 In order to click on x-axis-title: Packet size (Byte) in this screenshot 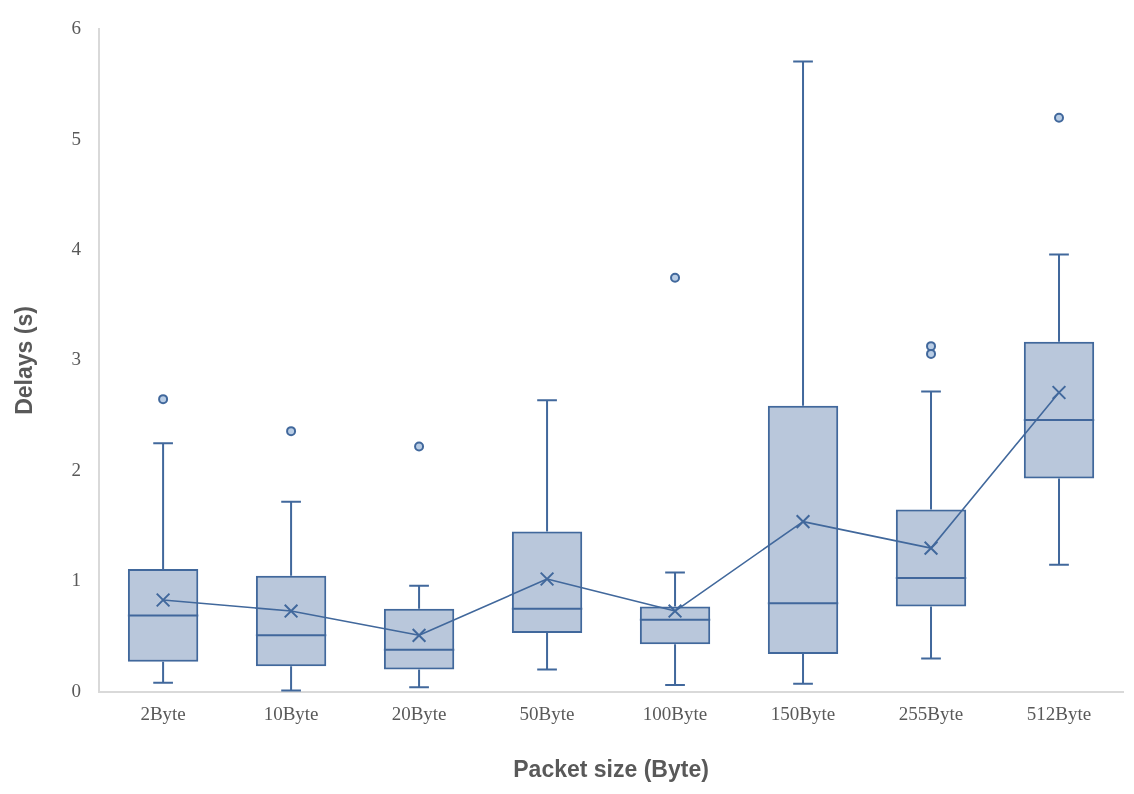, I will do `click(611, 768)`.